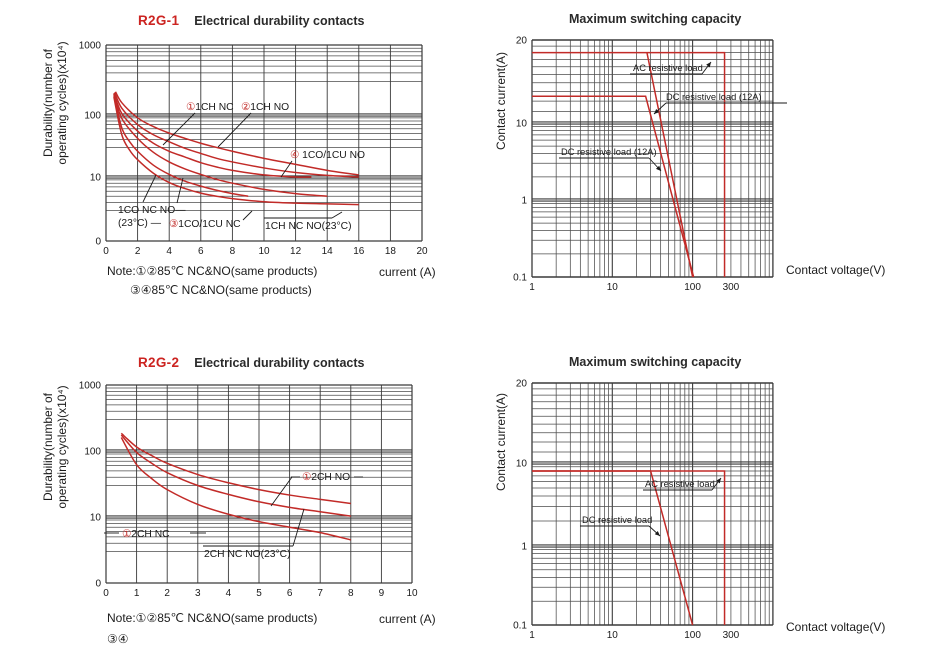 Image resolution: width=934 pixels, height=651 pixels. What do you see at coordinates (296, 251) in the screenshot?
I see `svg-text: 12` at bounding box center [296, 251].